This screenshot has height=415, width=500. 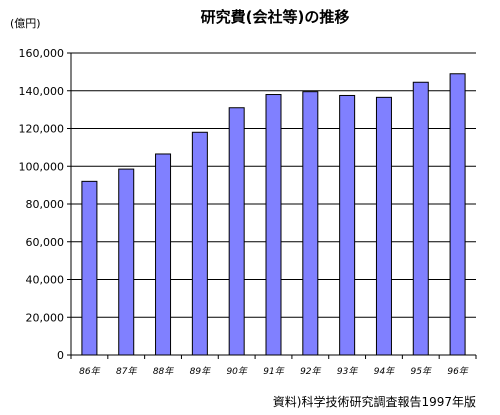 I want to click on x-category-label: 95年, so click(x=421, y=371).